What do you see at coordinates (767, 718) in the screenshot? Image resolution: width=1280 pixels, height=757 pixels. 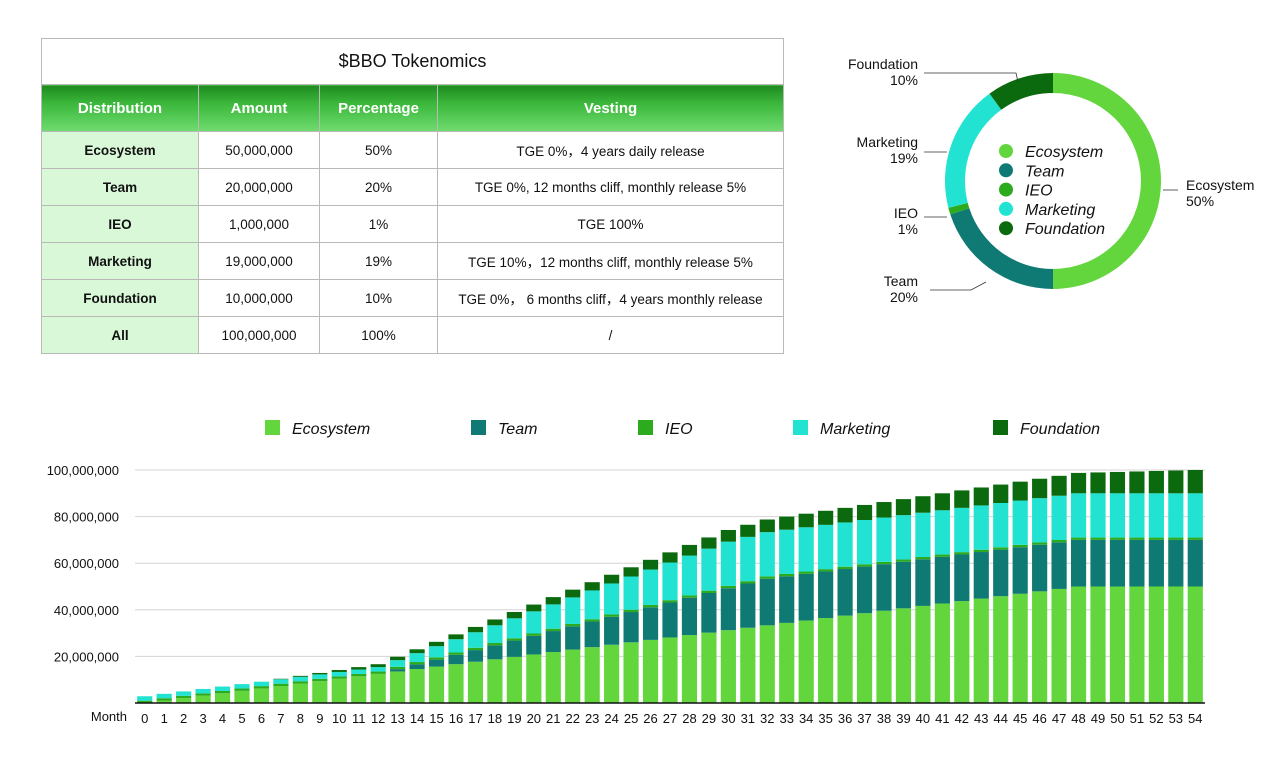 I see `x-tick-label: 32` at bounding box center [767, 718].